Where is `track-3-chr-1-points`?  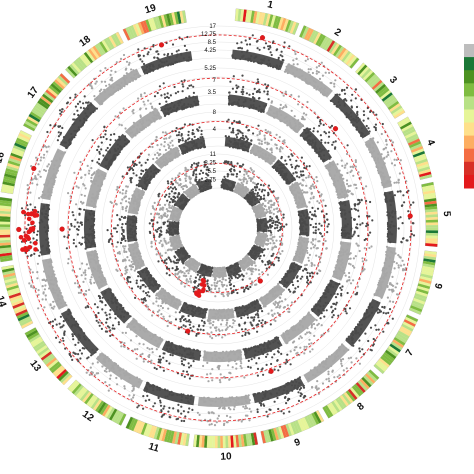
track-3-chr-1-points is located at coordinates (242, 135).